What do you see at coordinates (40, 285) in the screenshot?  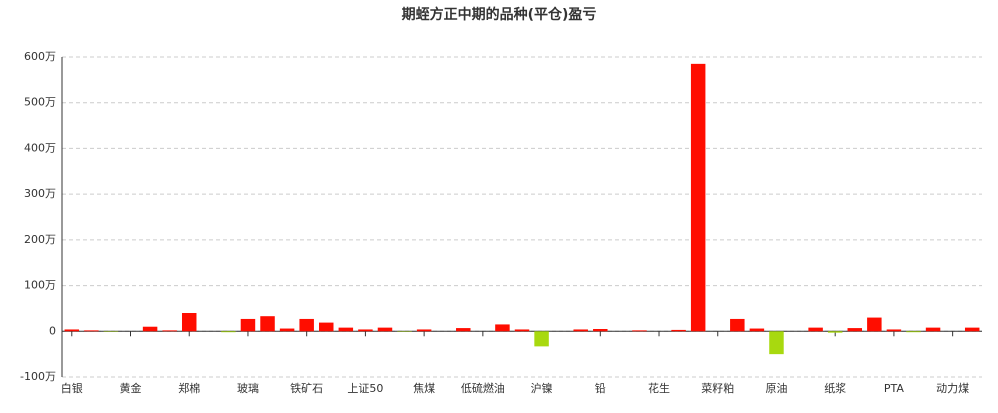 I see `y-tick-label: 100万` at bounding box center [40, 285].